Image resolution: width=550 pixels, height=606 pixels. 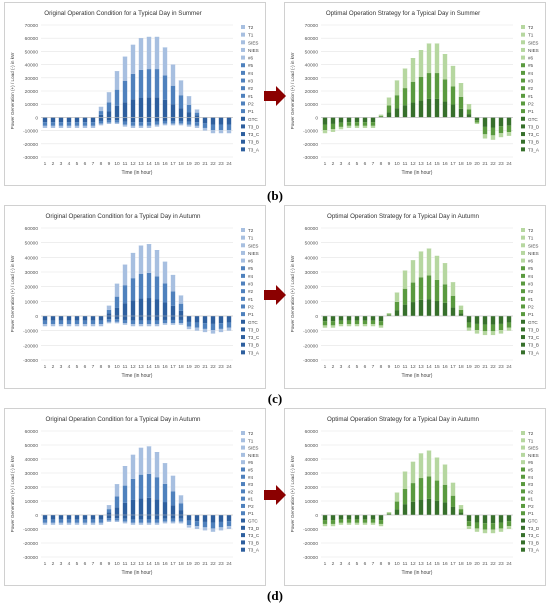 What do you see at coordinates (30, 158) in the screenshot?
I see `y-tick-label: -30000` at bounding box center [30, 158].